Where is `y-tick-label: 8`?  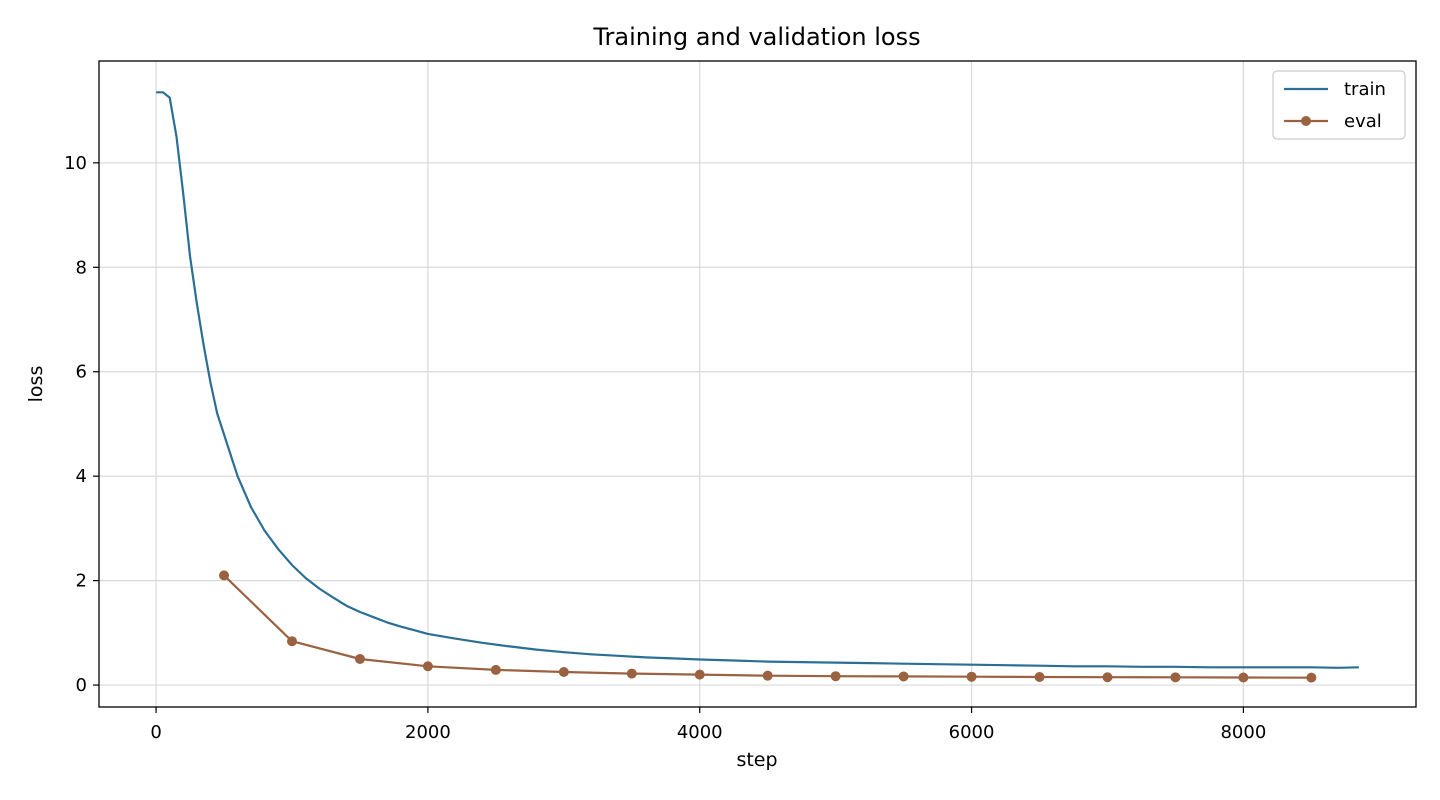 y-tick-label: 8 is located at coordinates (81, 267).